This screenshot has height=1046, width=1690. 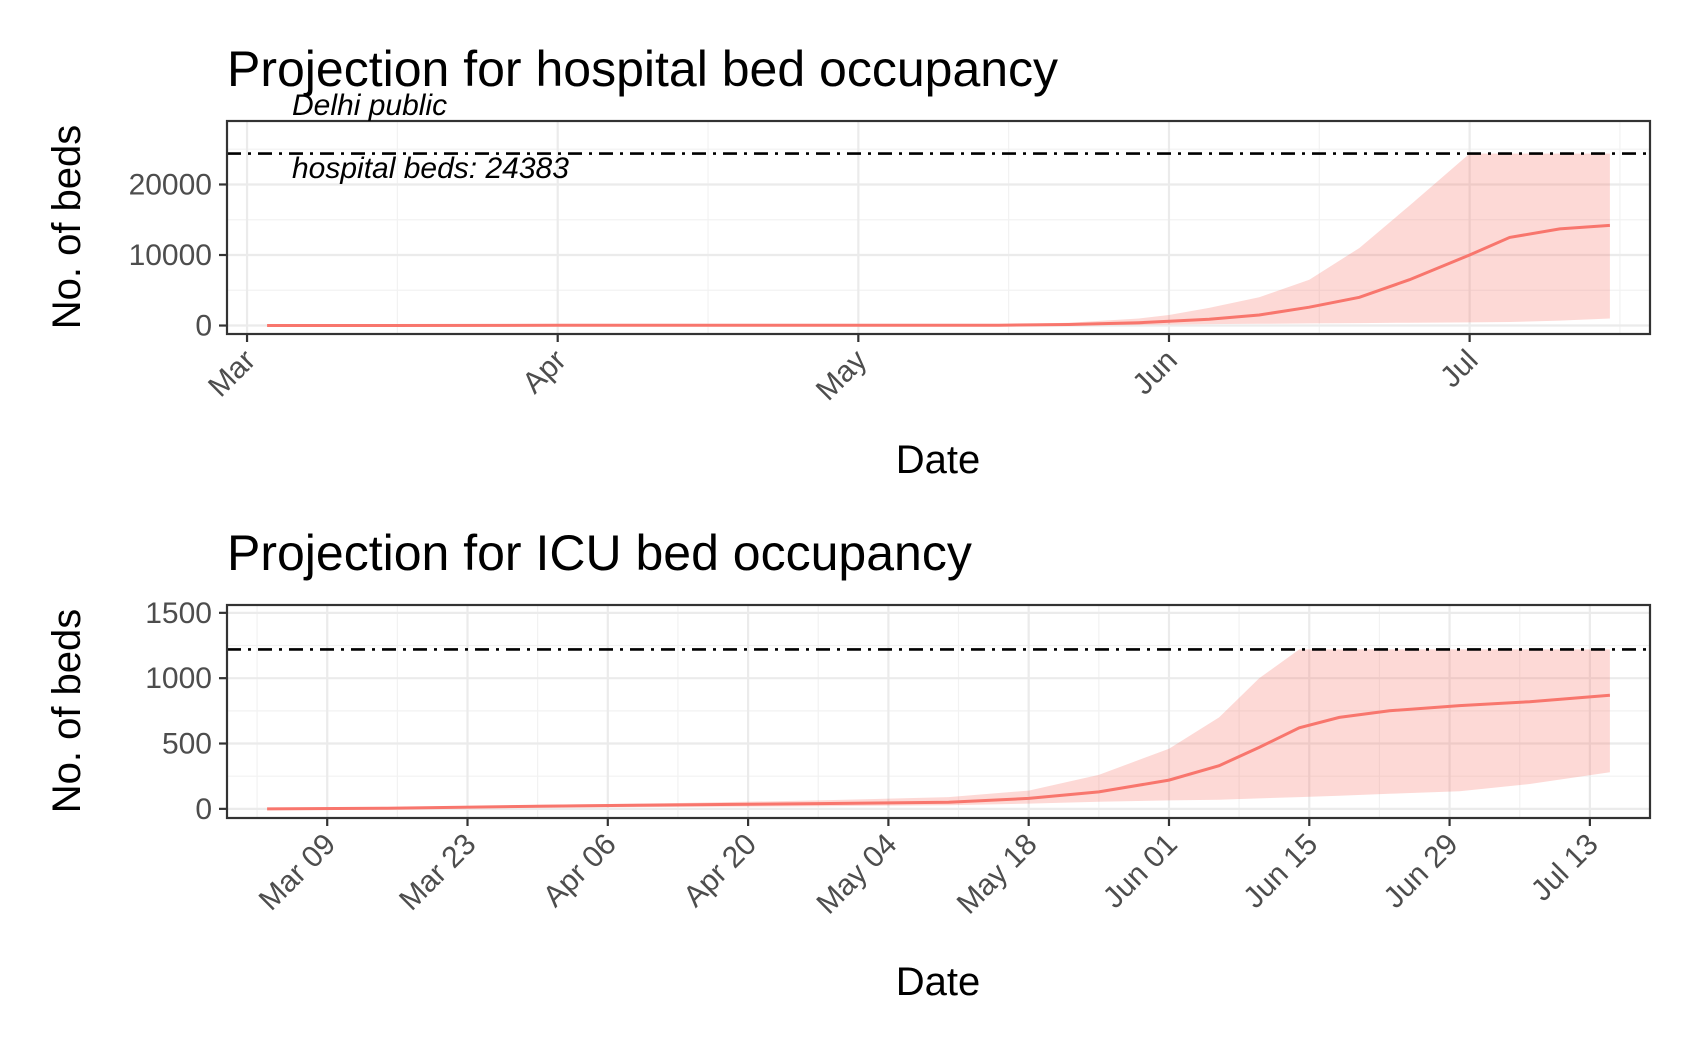 I want to click on y-tick-label: 20000, so click(x=170, y=184).